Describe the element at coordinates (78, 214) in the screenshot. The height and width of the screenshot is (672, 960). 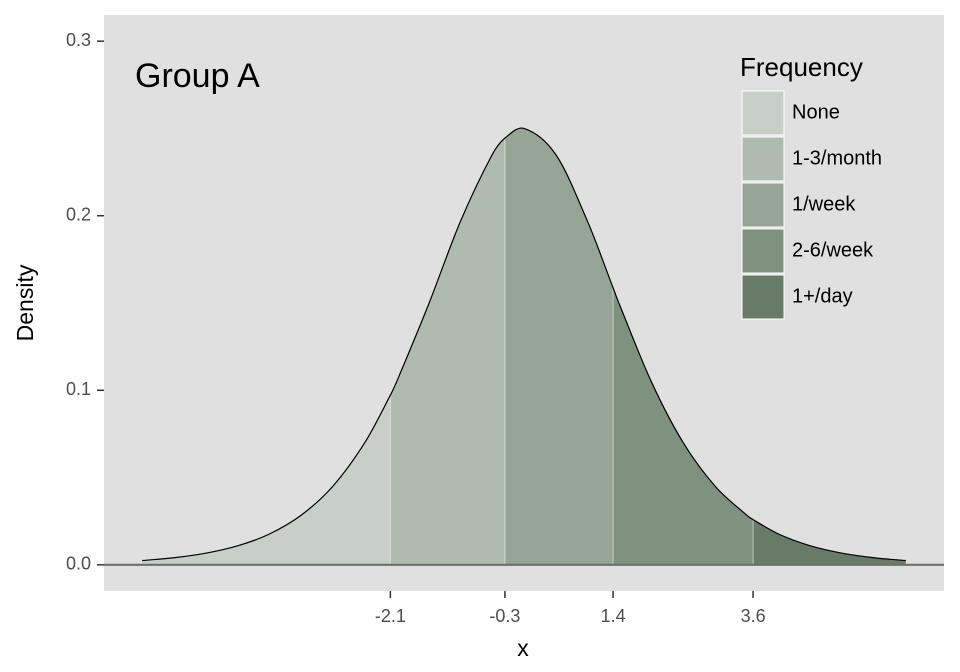
I see `y-tick-label: 0.2` at that location.